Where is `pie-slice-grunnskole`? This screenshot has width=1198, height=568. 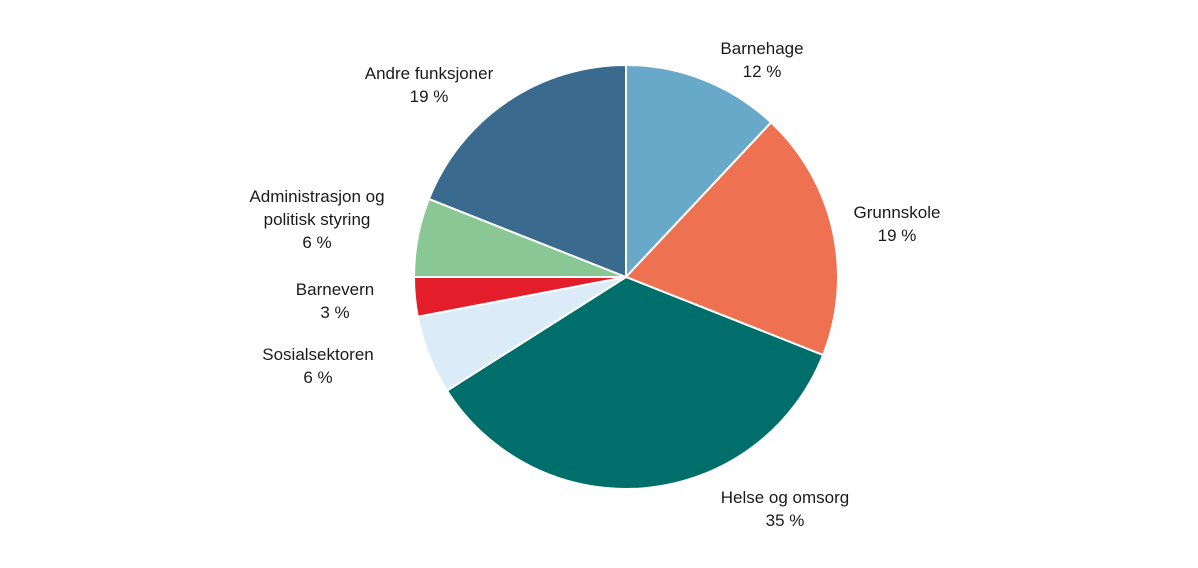 pie-slice-grunnskole is located at coordinates (732, 239).